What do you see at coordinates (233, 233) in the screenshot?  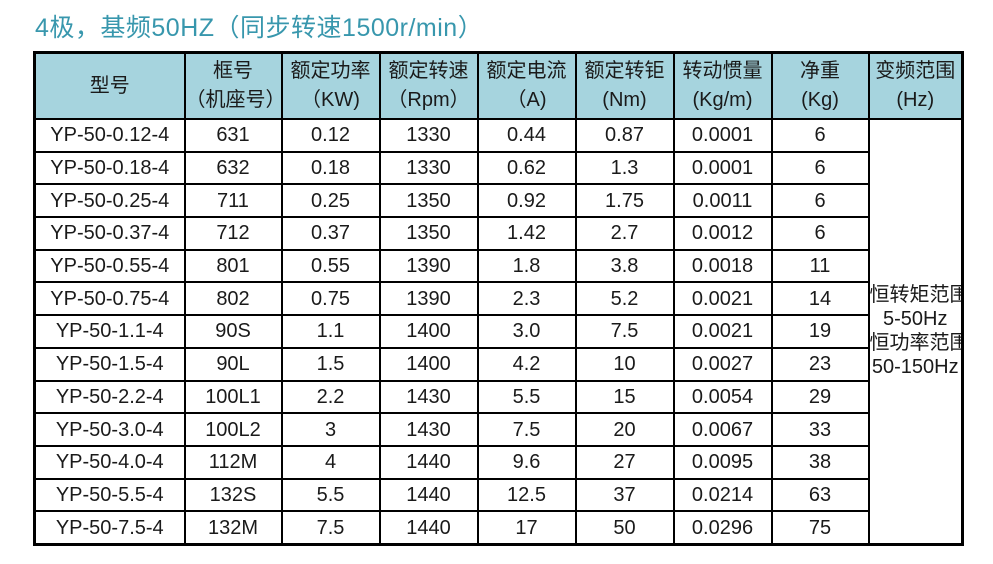 I see `cell-frame: 712` at bounding box center [233, 233].